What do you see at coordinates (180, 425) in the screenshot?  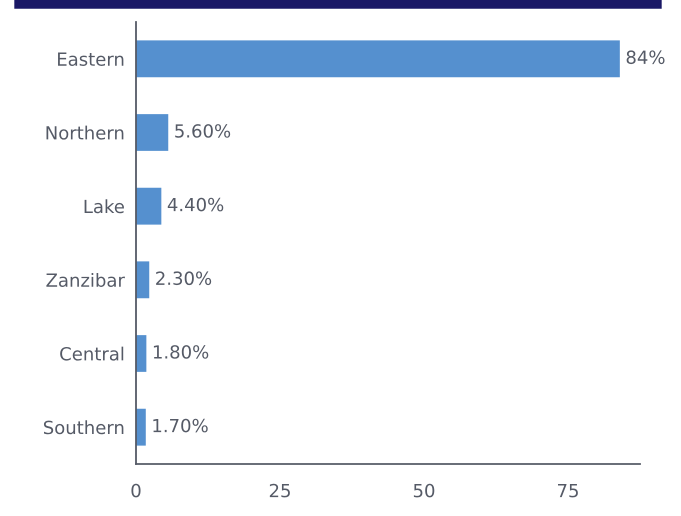 I see `data-label: 1.70%` at bounding box center [180, 425].